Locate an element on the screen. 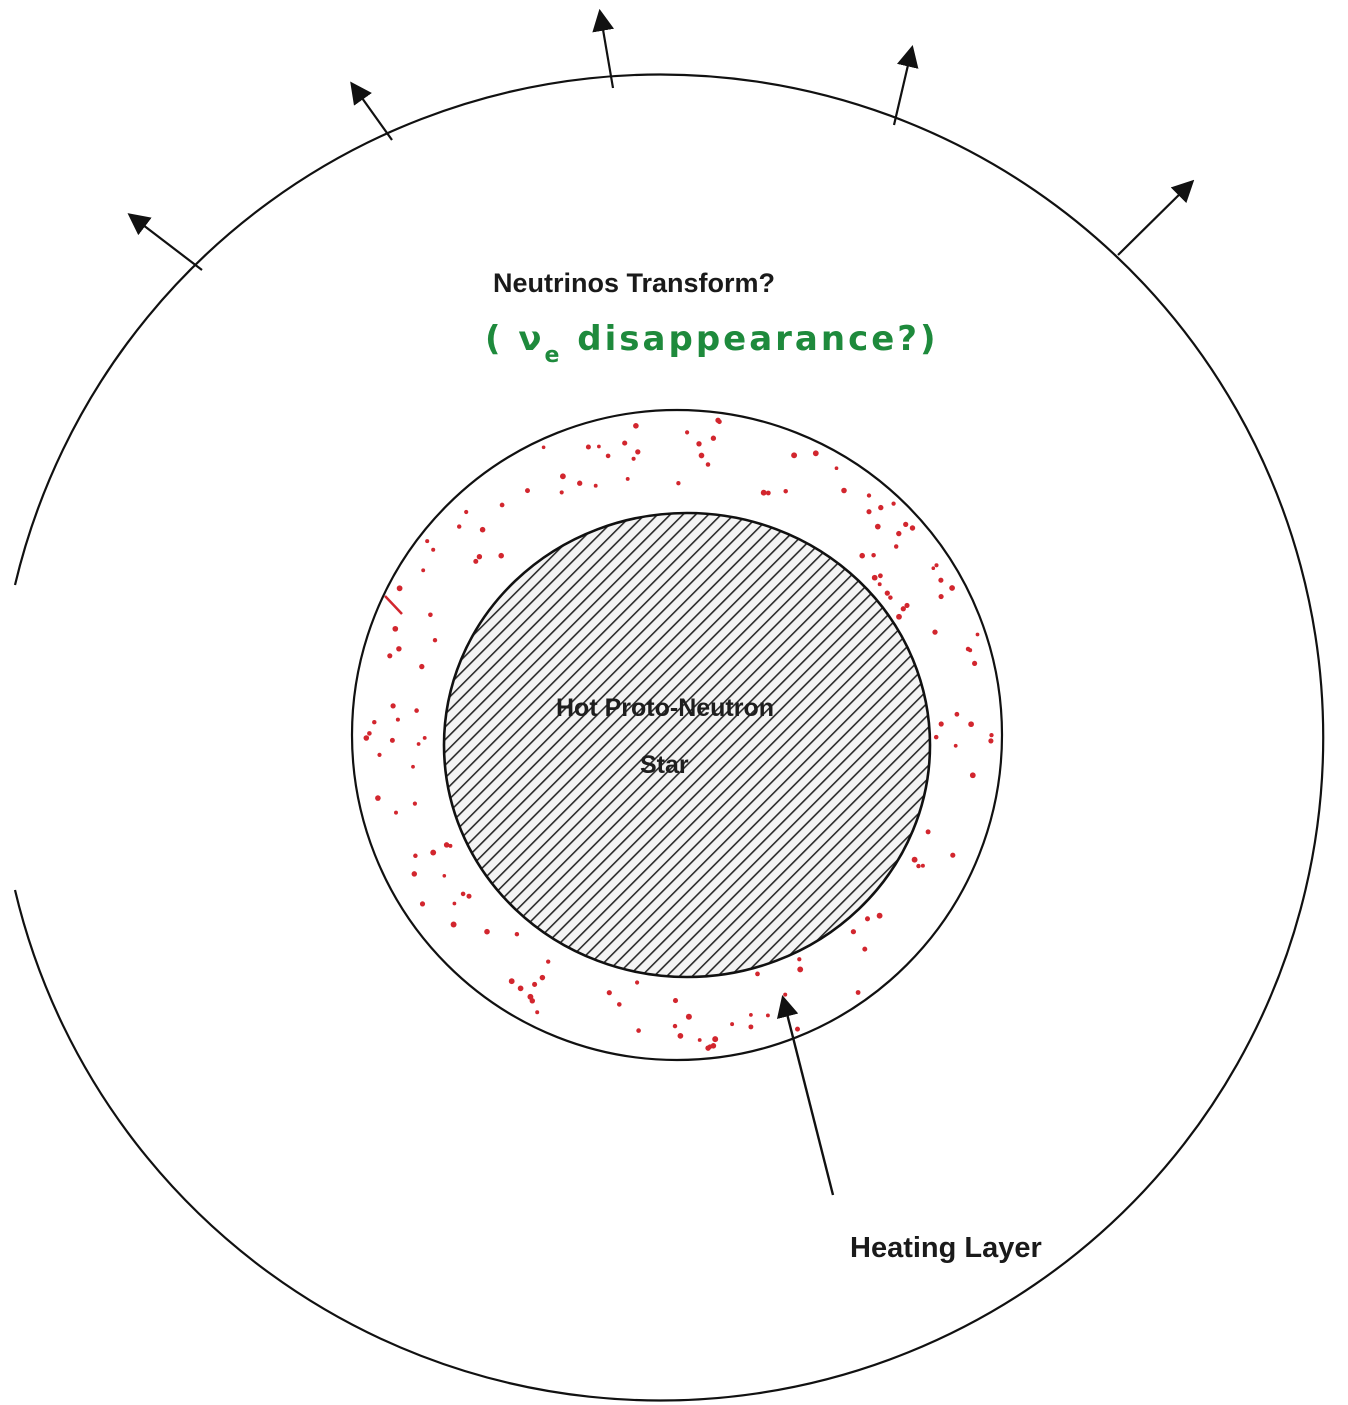 The height and width of the screenshot is (1405, 1348). core-label-line2: Star is located at coordinates (664, 765).